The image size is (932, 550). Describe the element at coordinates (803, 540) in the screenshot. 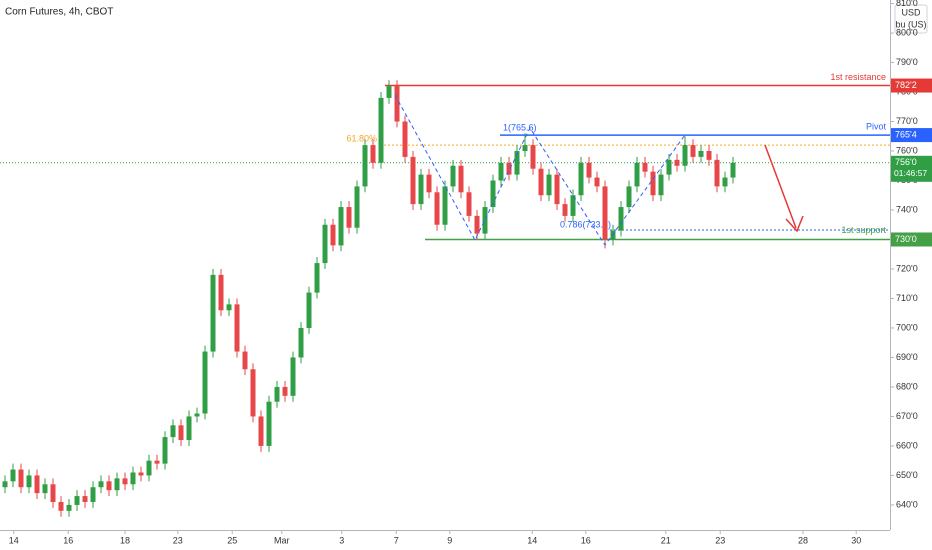

I see `x-tick-label: 28` at that location.